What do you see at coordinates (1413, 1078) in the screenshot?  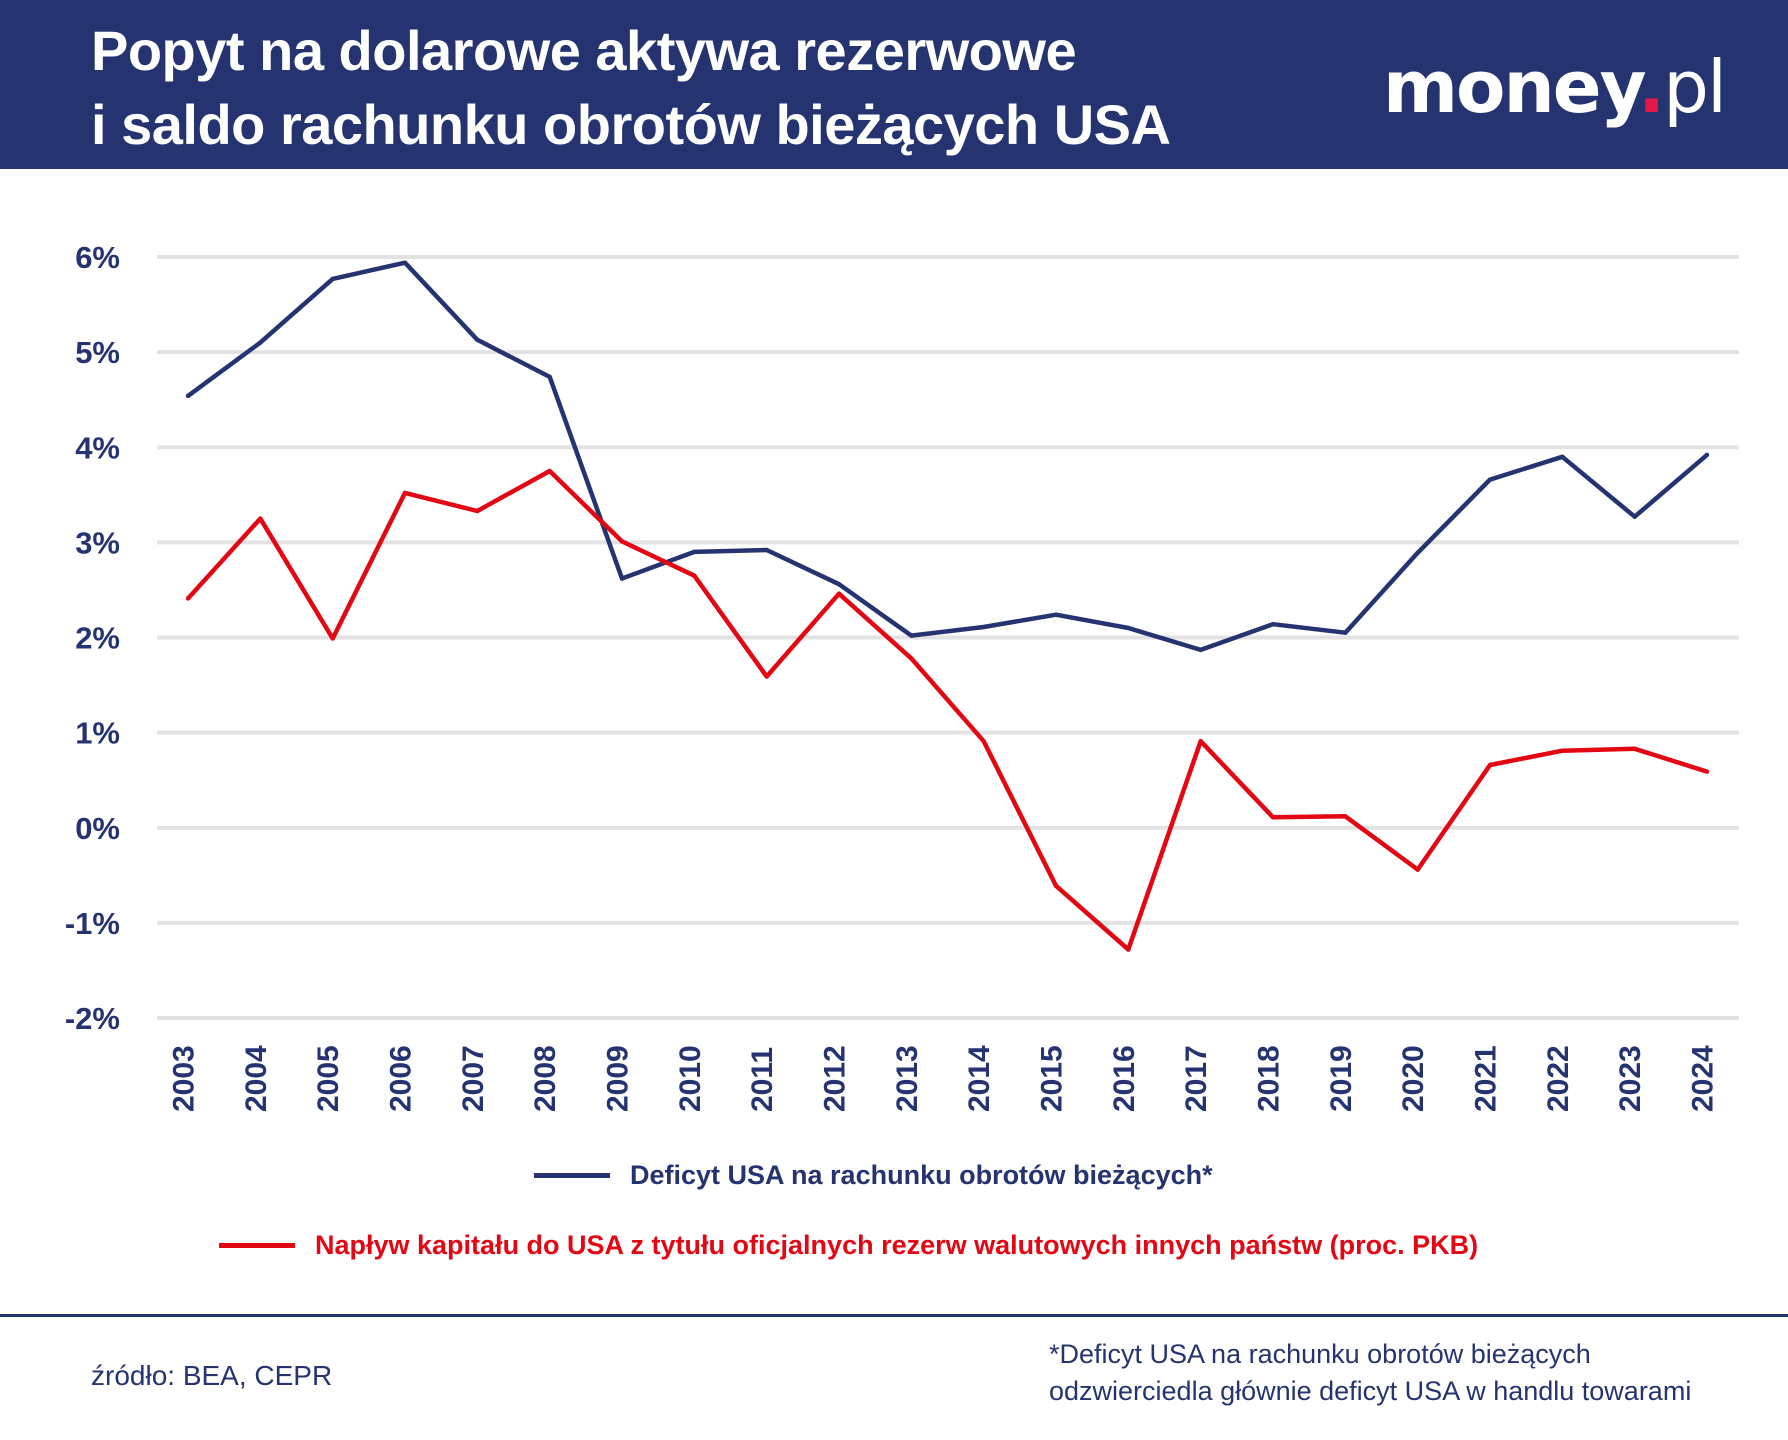 I see `x-tick-label: 2020` at bounding box center [1413, 1078].